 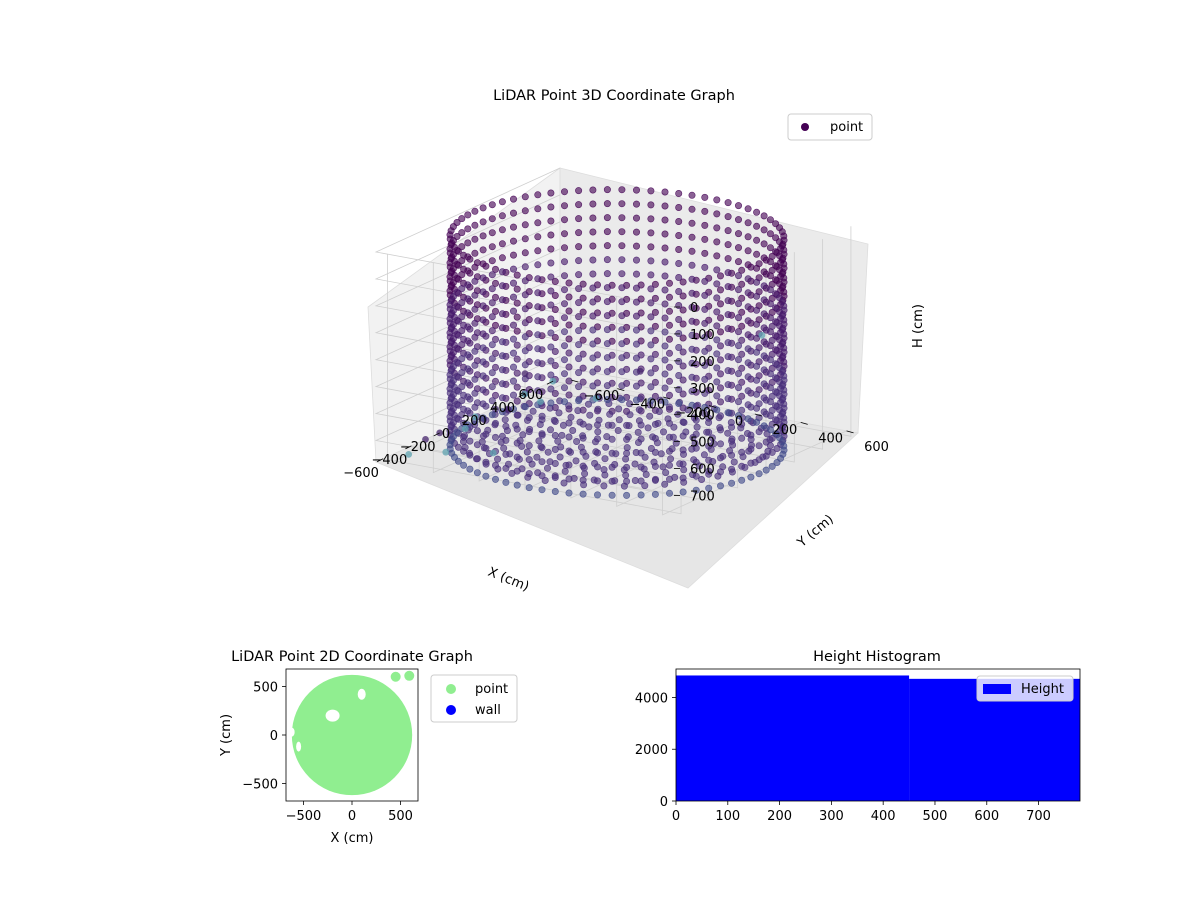 I want to click on x-tick-label-hist: 200, so click(x=779, y=816).